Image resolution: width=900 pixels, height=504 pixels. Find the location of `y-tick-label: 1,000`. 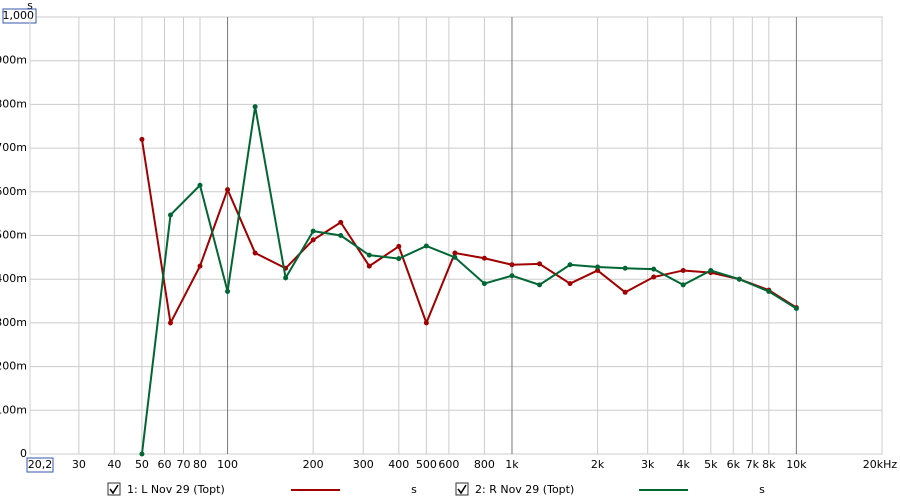

y-tick-label: 1,000 is located at coordinates (19, 15).